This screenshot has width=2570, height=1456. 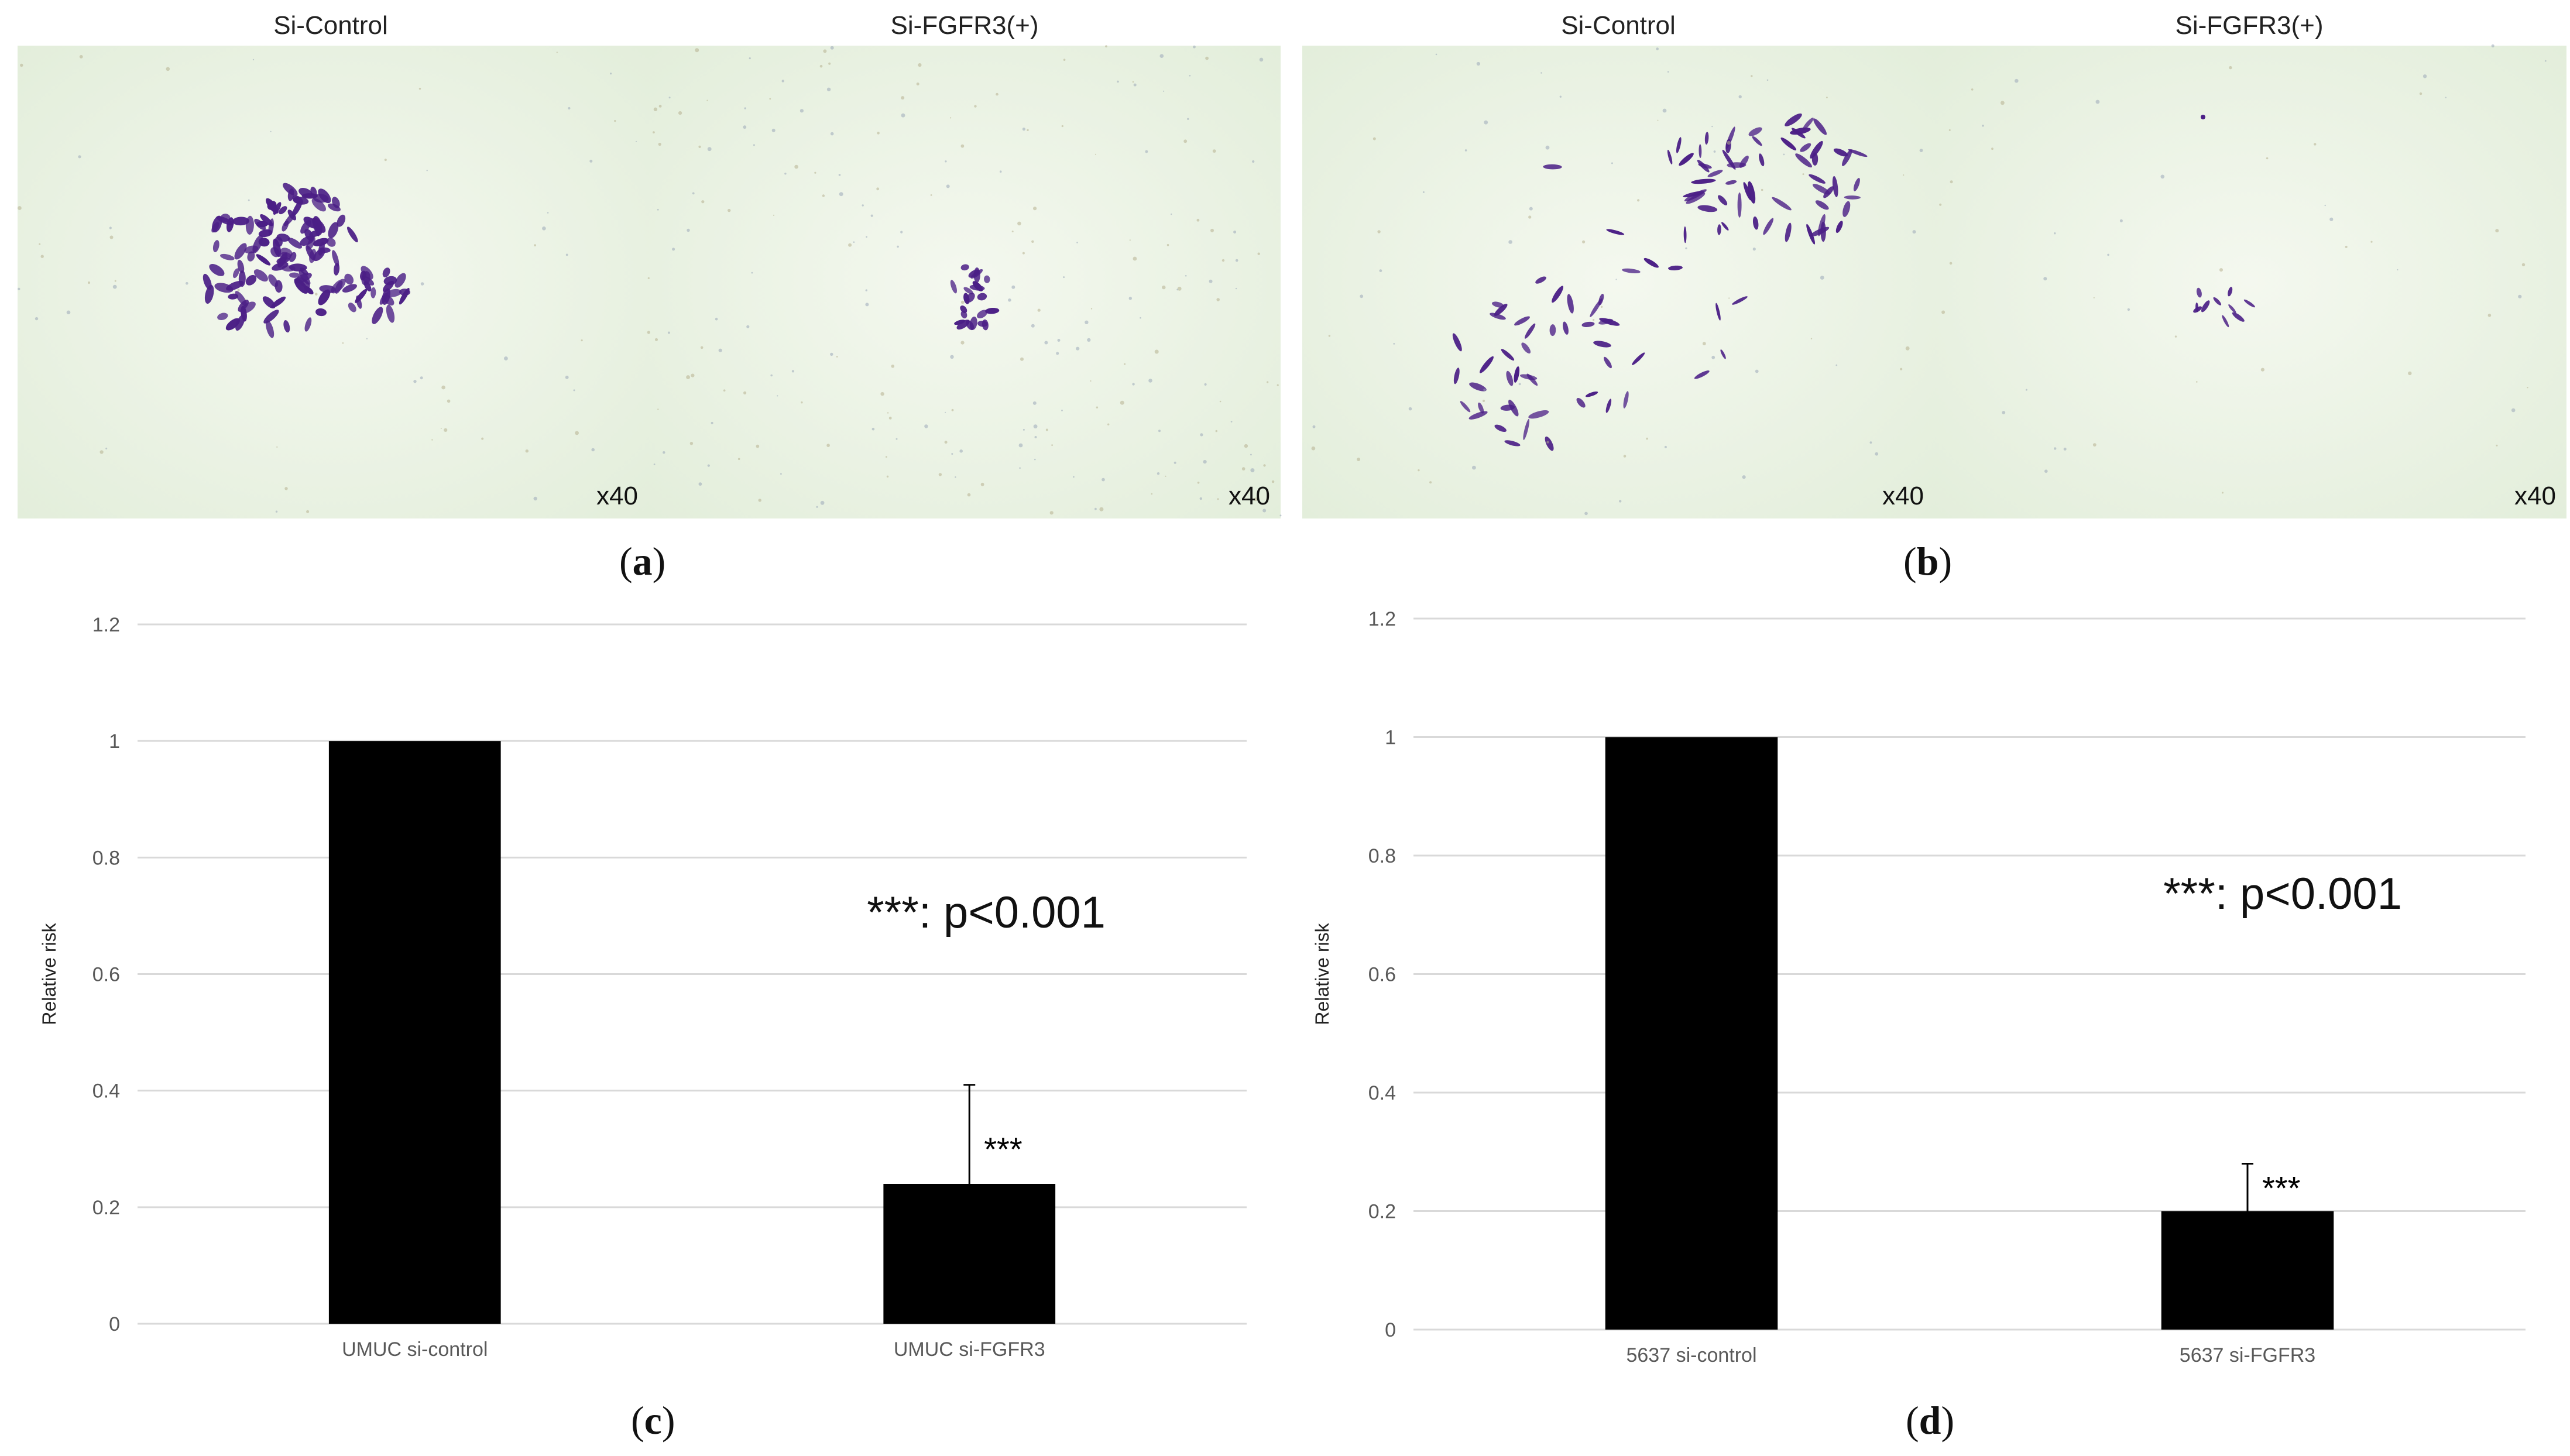 I want to click on micrograph-header: Si-FGFR3(+), so click(x=2250, y=26).